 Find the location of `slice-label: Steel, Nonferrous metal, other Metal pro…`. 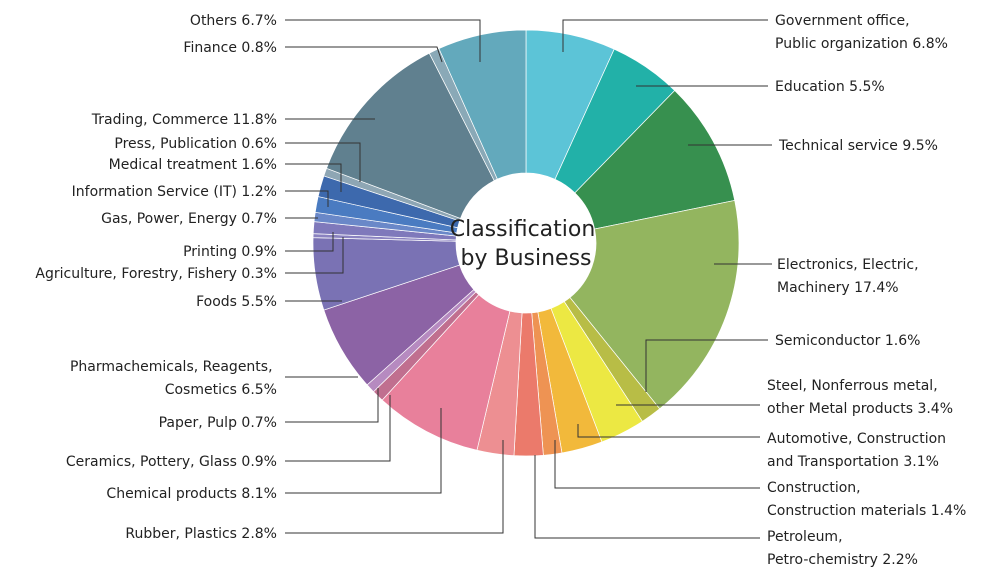

slice-label: Steel, Nonferrous metal, other Metal pro… is located at coordinates (860, 397).